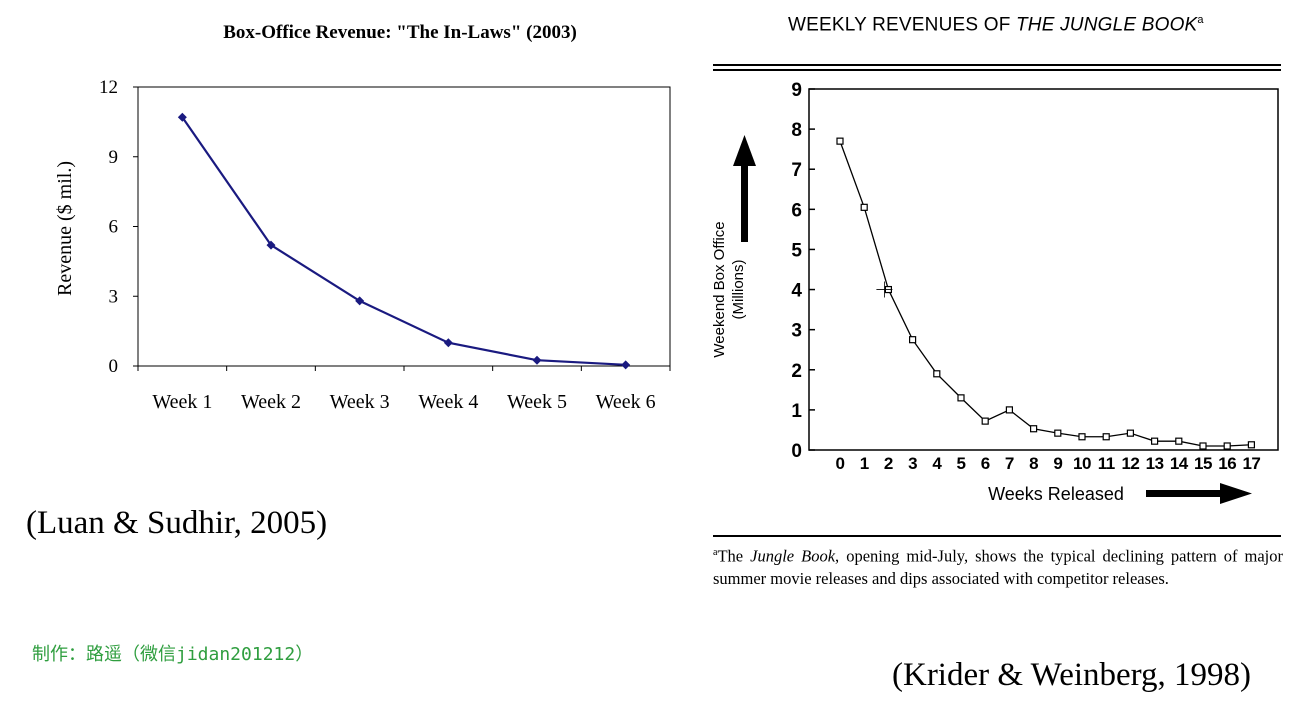 The image size is (1314, 710). I want to click on right-x-tick-label: 8, so click(1033, 463).